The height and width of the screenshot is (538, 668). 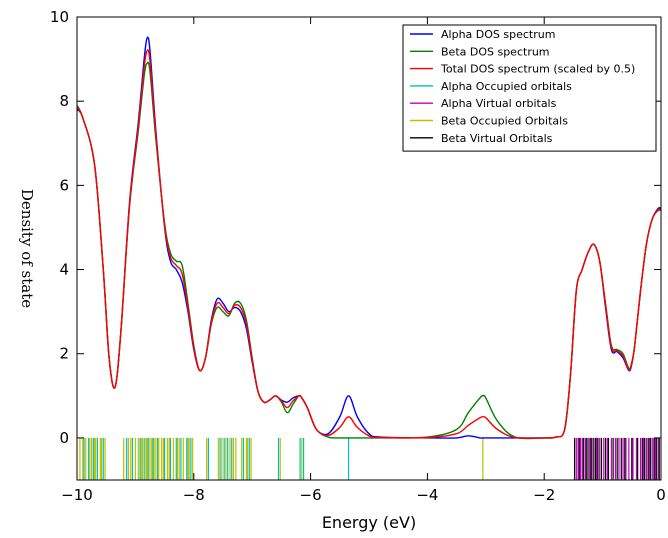 I want to click on y-tick-label: 6, so click(x=64, y=185).